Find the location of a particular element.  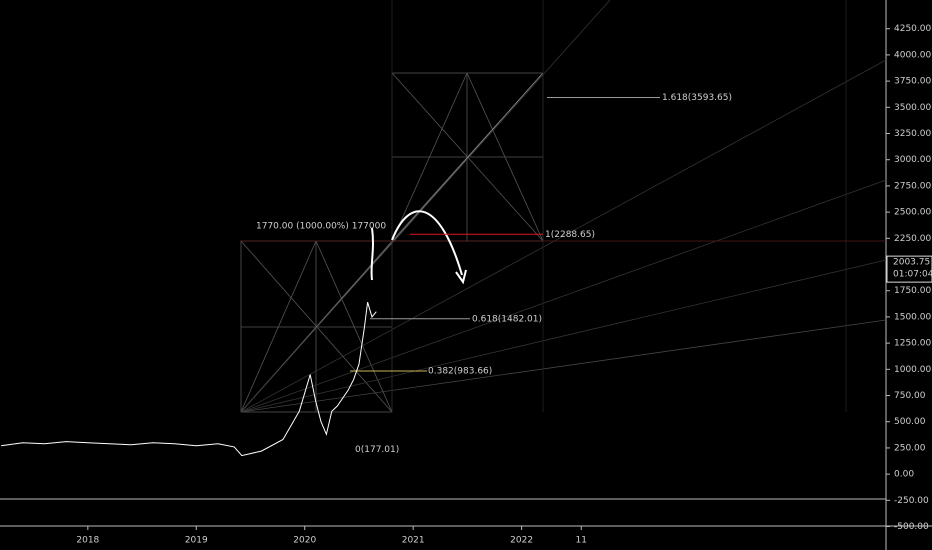

arrow-head is located at coordinates (461, 277).